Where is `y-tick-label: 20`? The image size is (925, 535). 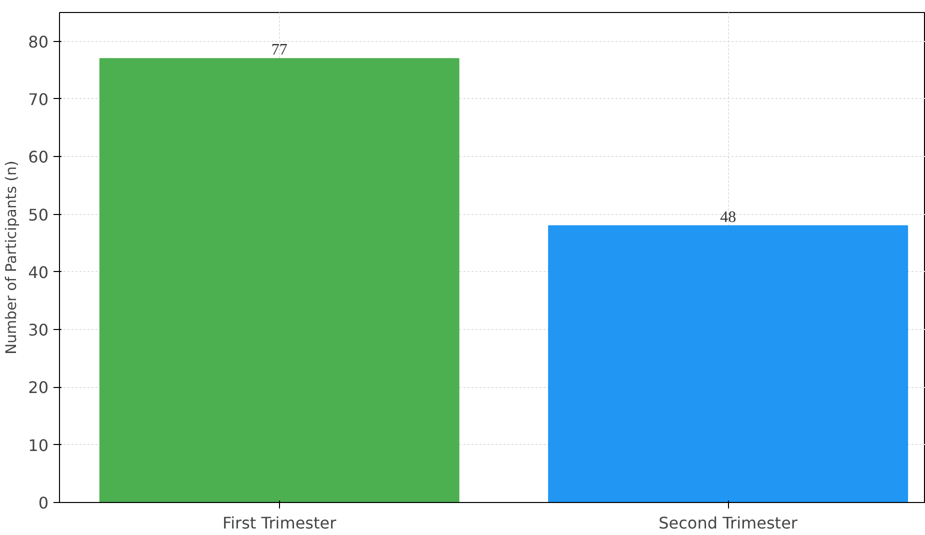
y-tick-label: 20 is located at coordinates (38, 388).